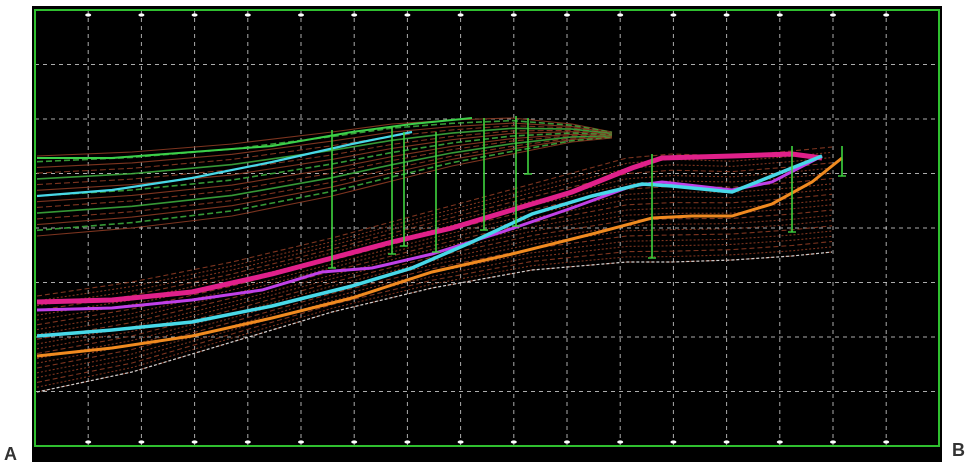  What do you see at coordinates (224, 164) in the screenshot?
I see `horizon-cyan-upper` at bounding box center [224, 164].